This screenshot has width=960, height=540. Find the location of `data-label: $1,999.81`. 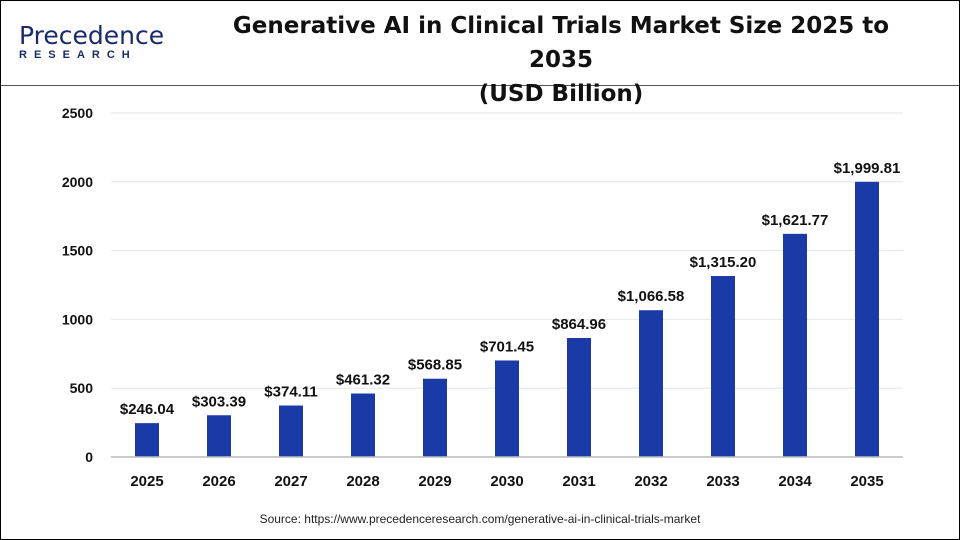

data-label: $1,999.81 is located at coordinates (867, 168).